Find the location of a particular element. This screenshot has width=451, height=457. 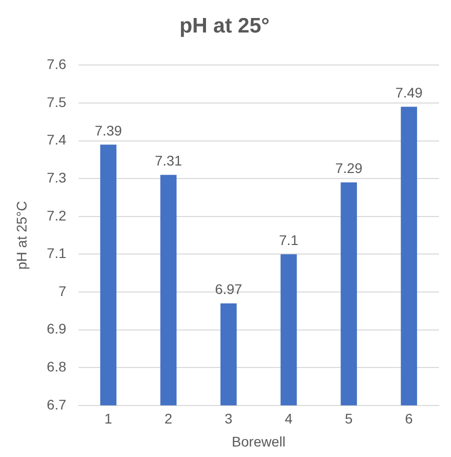

y-tick-label: 7.2 is located at coordinates (56, 215).